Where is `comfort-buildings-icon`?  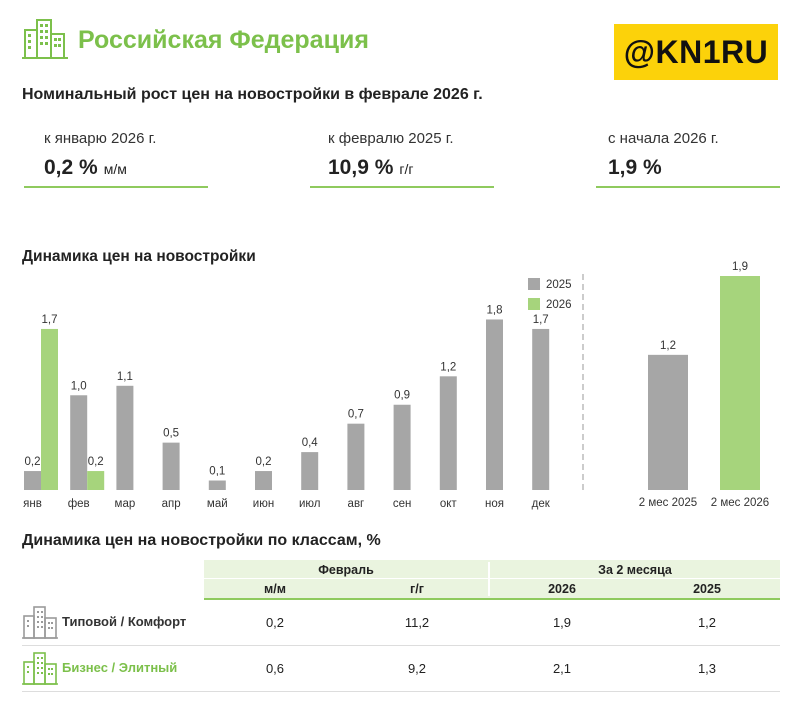 comfort-buildings-icon is located at coordinates (40, 624).